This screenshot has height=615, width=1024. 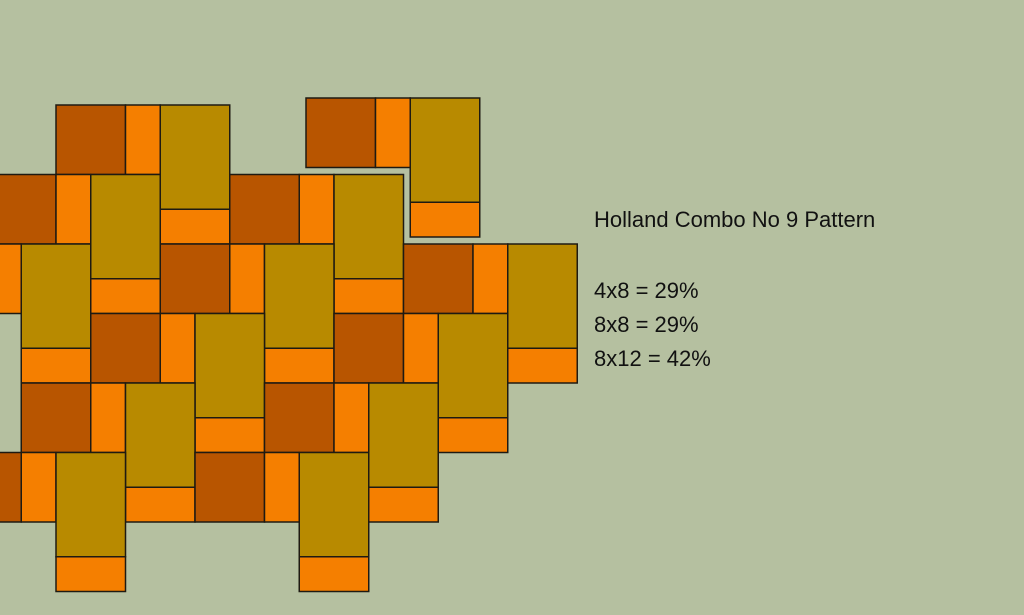 What do you see at coordinates (652, 358) in the screenshot?
I see `ratio-line: 8x12 = 42%` at bounding box center [652, 358].